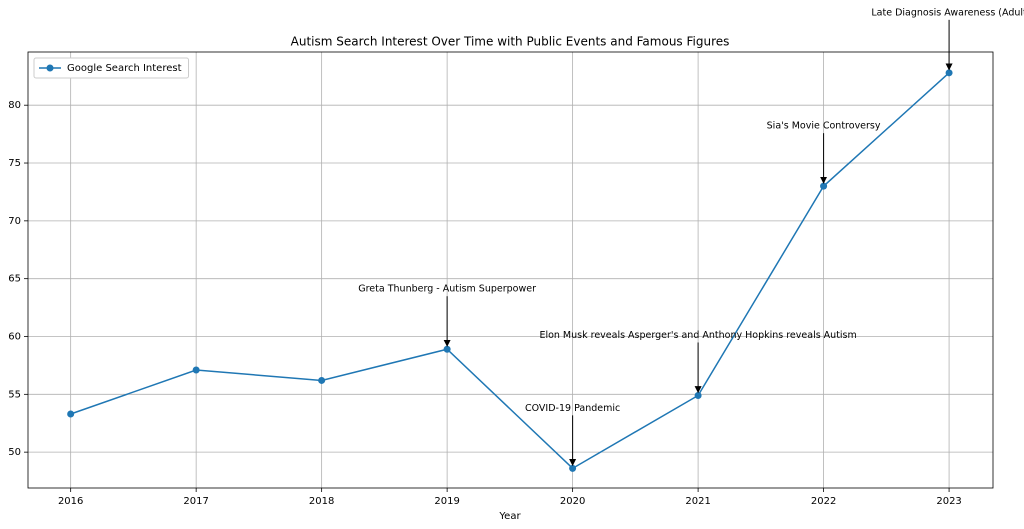  I want to click on annotation: Greta Thunberg - Autism Superpower, so click(447, 289).